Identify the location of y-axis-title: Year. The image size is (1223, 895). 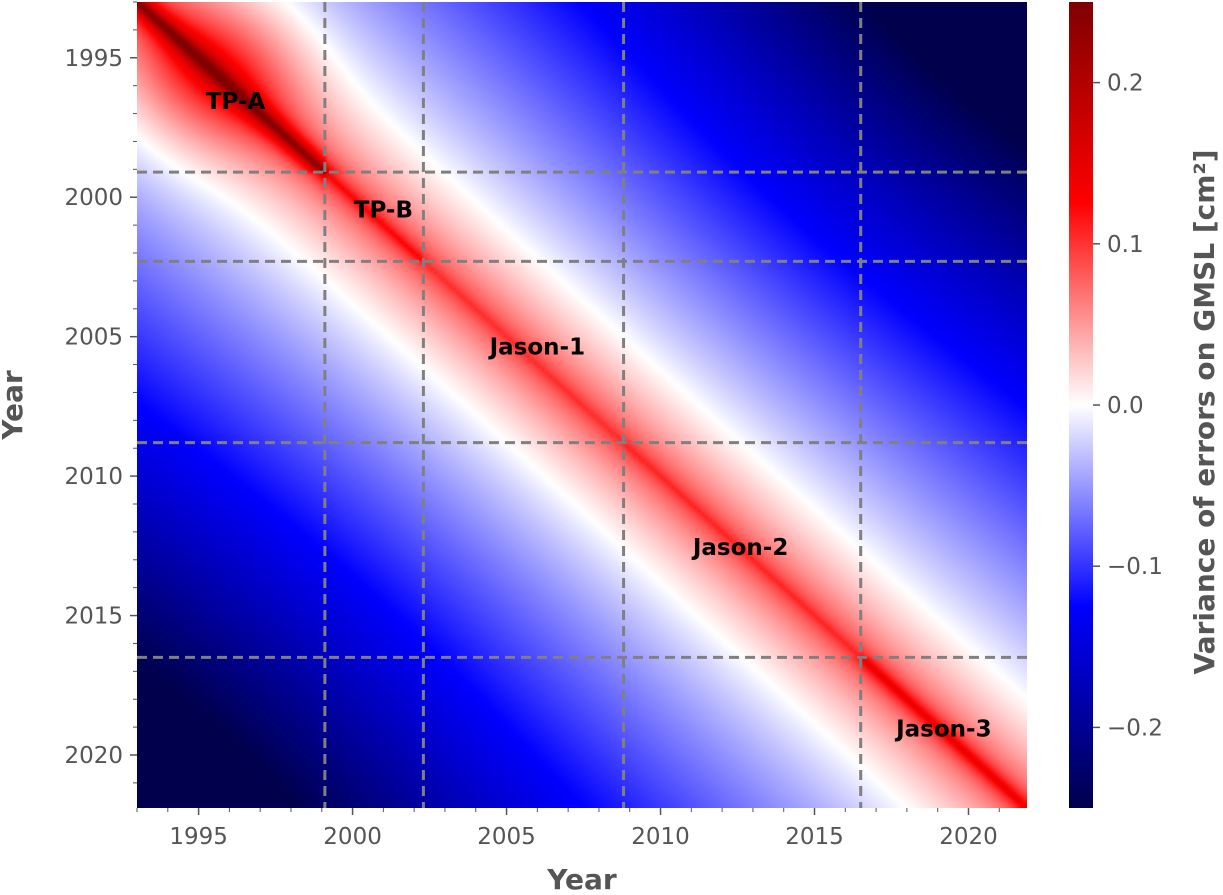
(14, 405).